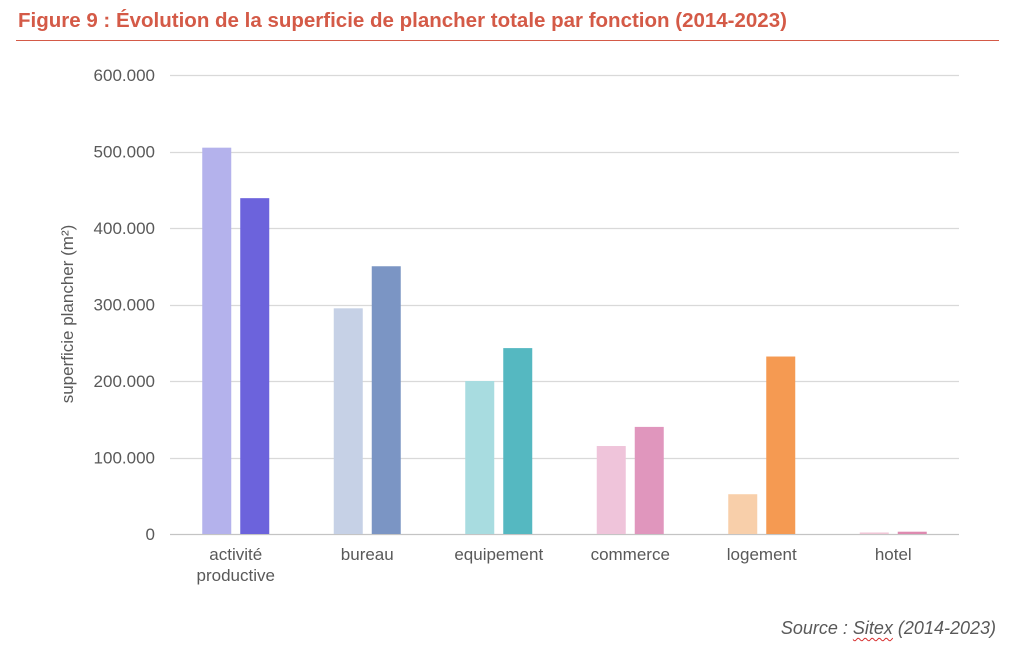  I want to click on x-tick-label: bureau, so click(367, 554).